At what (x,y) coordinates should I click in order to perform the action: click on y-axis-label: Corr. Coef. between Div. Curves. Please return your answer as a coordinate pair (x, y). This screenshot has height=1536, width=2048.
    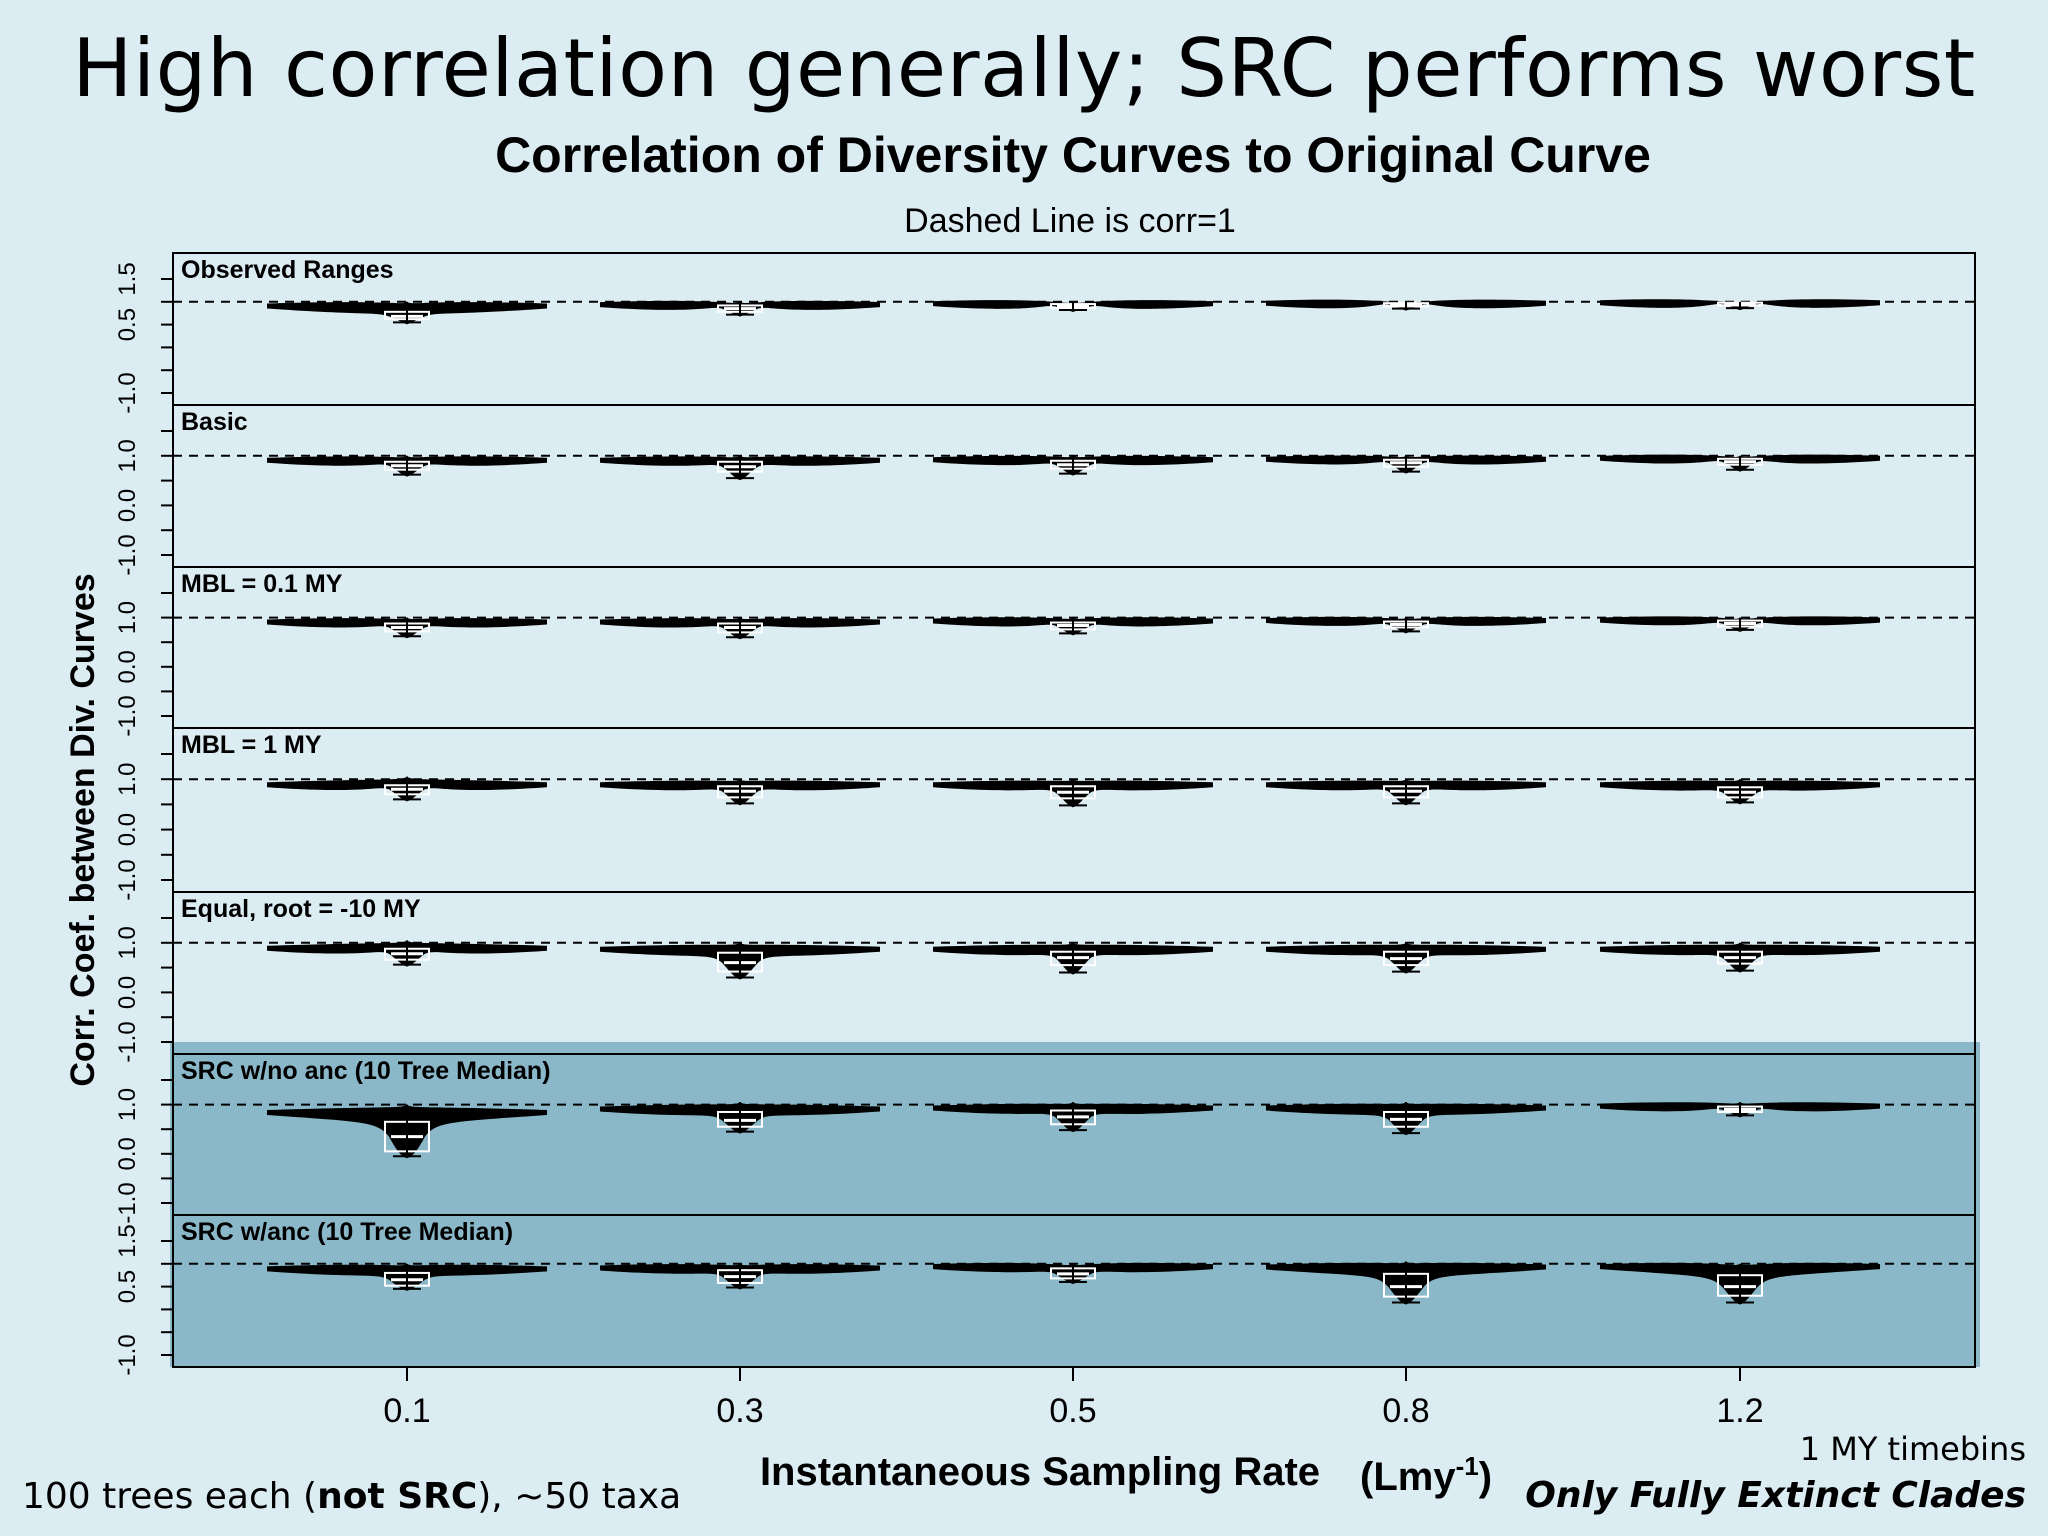
    Looking at the image, I should click on (83, 829).